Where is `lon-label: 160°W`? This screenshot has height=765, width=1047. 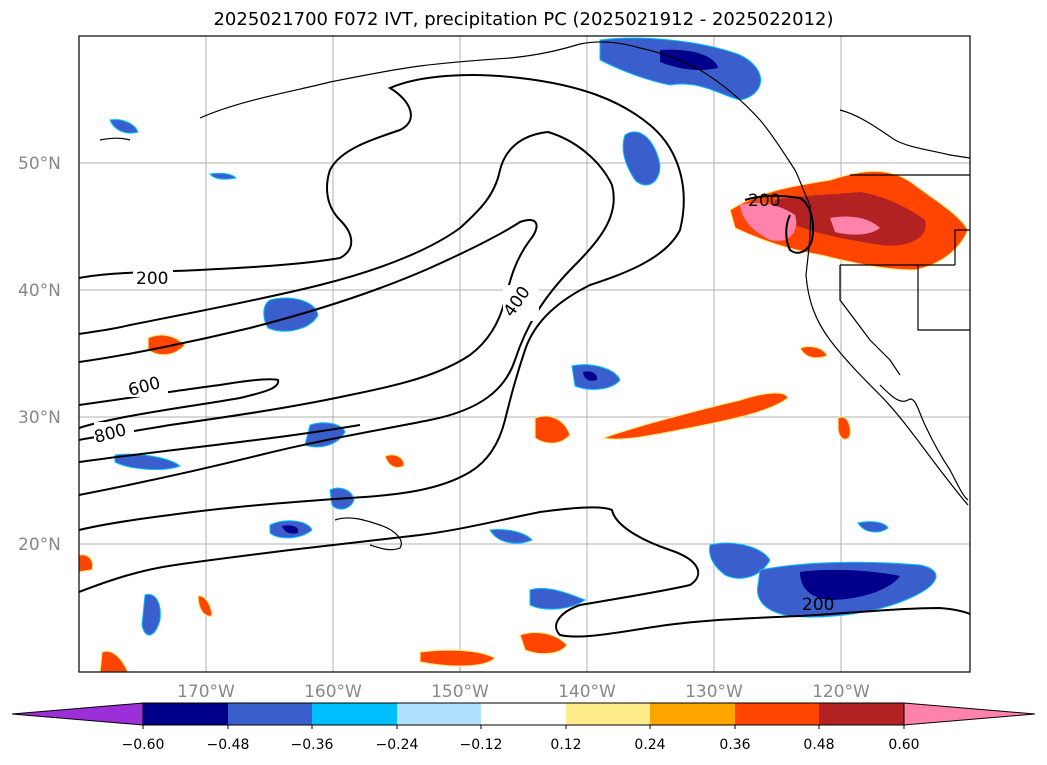 lon-label: 160°W is located at coordinates (333, 692).